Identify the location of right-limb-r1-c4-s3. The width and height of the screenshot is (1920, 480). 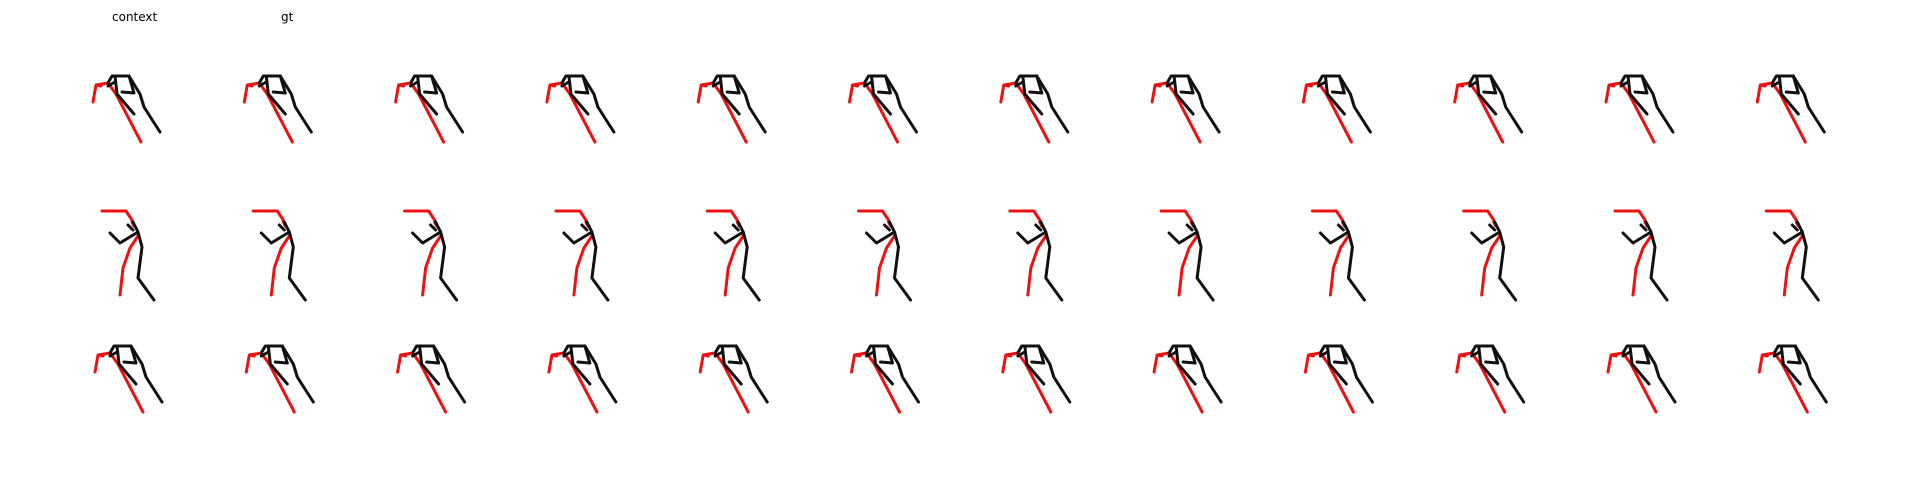
(572, 79).